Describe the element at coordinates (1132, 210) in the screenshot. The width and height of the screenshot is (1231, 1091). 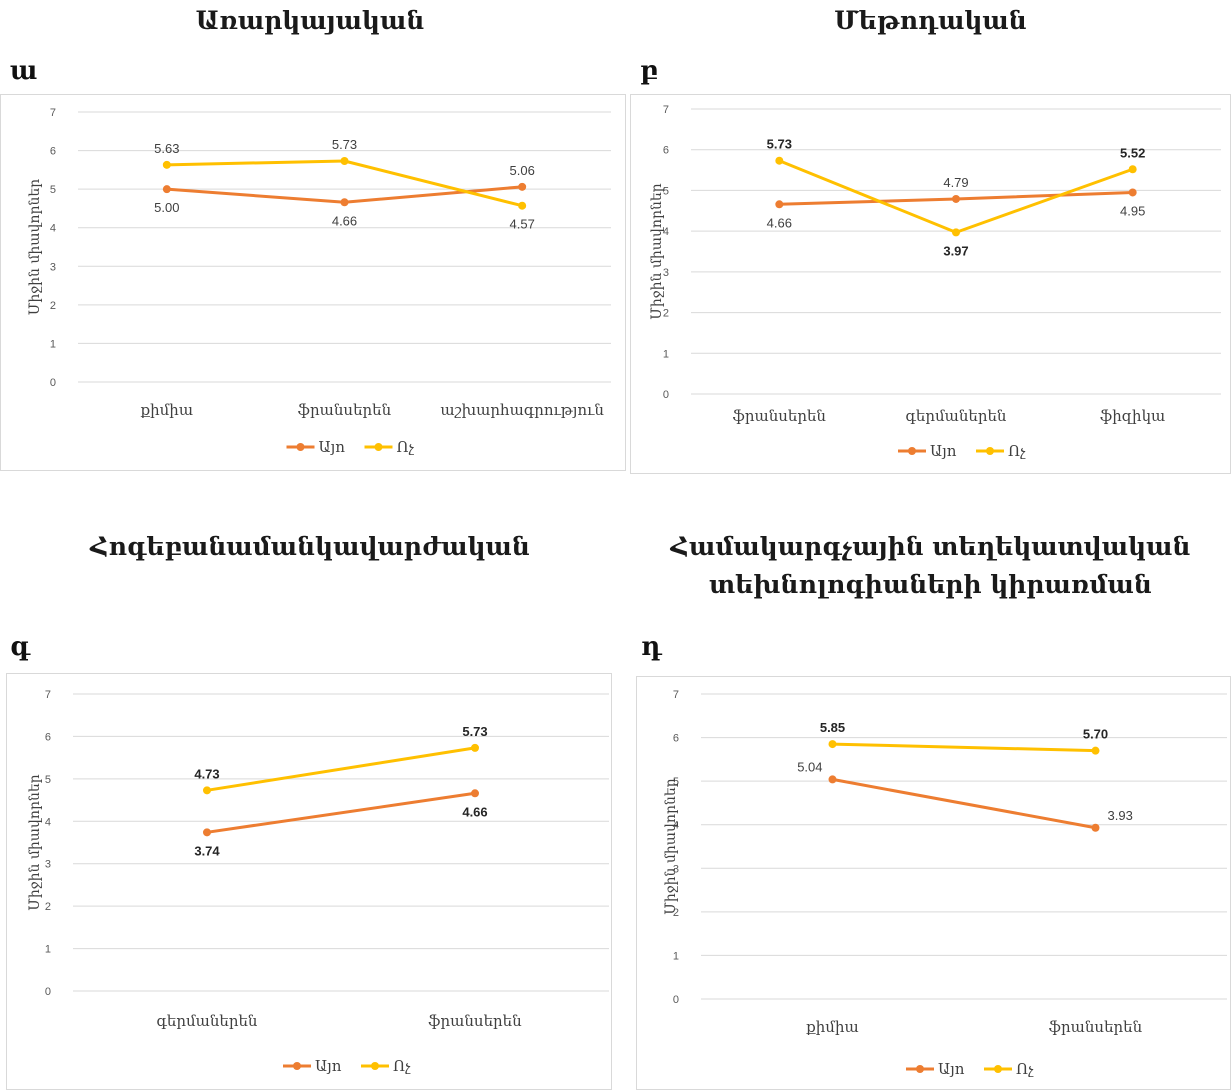
I see `data-label: 4.95` at that location.